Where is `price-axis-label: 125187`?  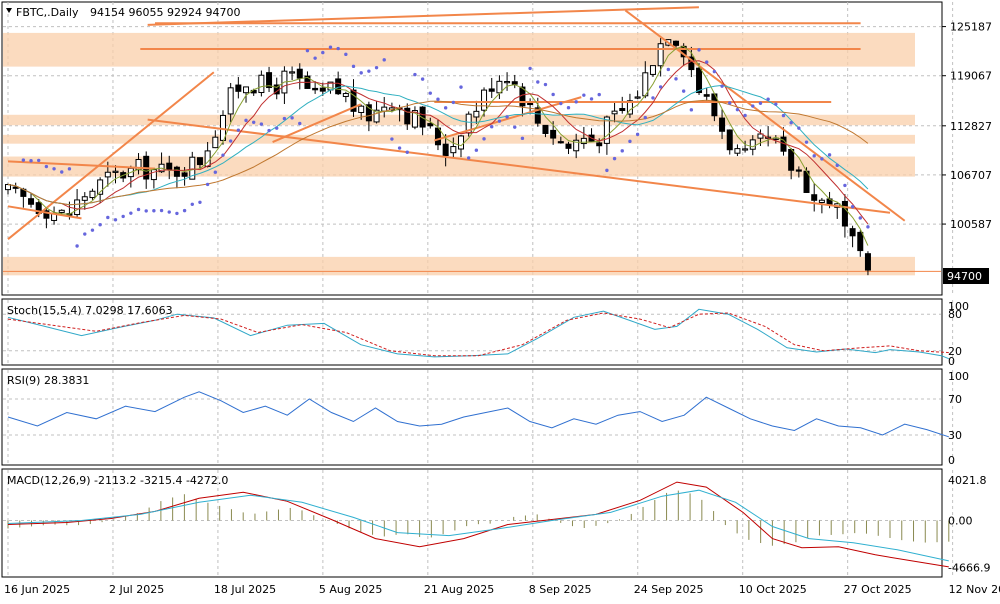 price-axis-label: 125187 is located at coordinates (971, 27).